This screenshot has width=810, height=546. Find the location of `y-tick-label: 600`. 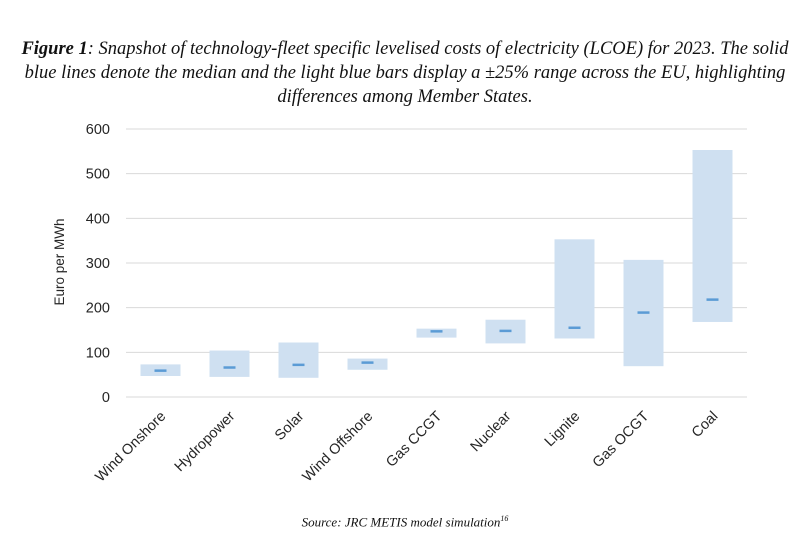

y-tick-label: 600 is located at coordinates (98, 130).